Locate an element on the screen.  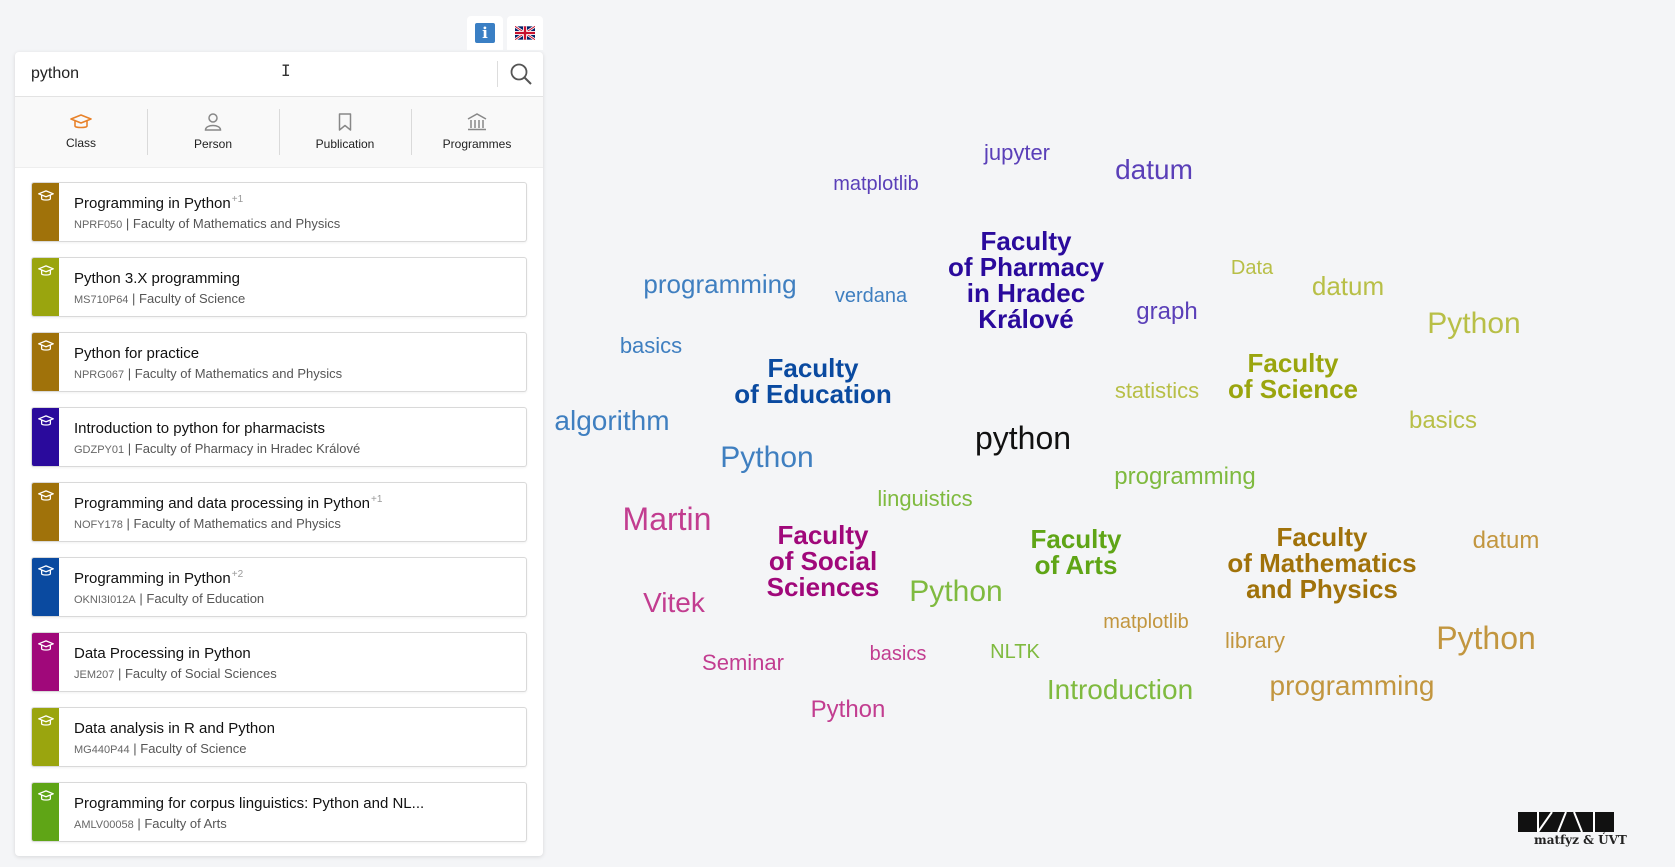
result-faculty: Faculty of Social Sciences is located at coordinates (200, 673).